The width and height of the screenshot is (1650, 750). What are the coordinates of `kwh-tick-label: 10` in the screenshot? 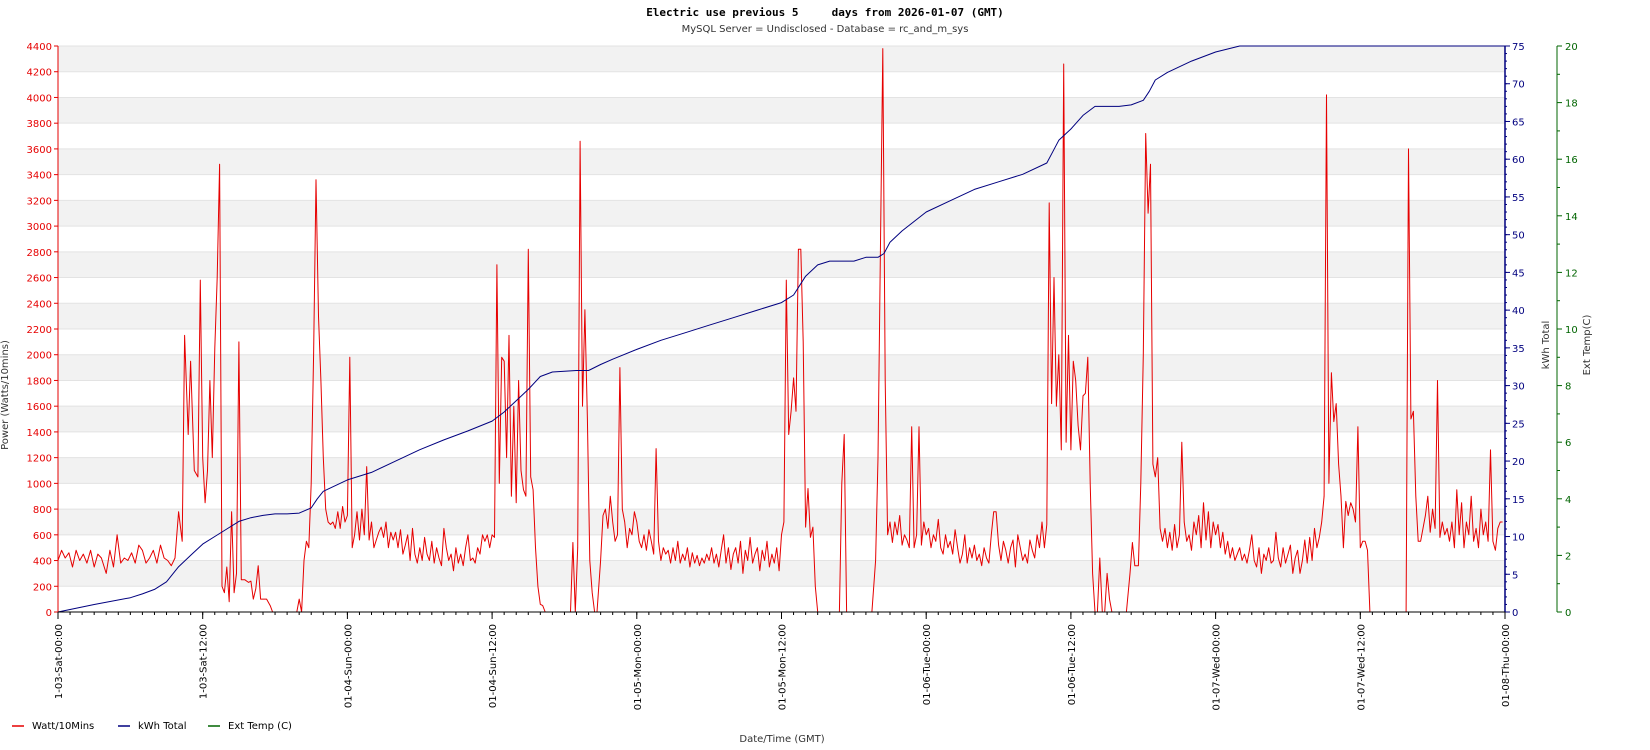 It's located at (1518, 538).